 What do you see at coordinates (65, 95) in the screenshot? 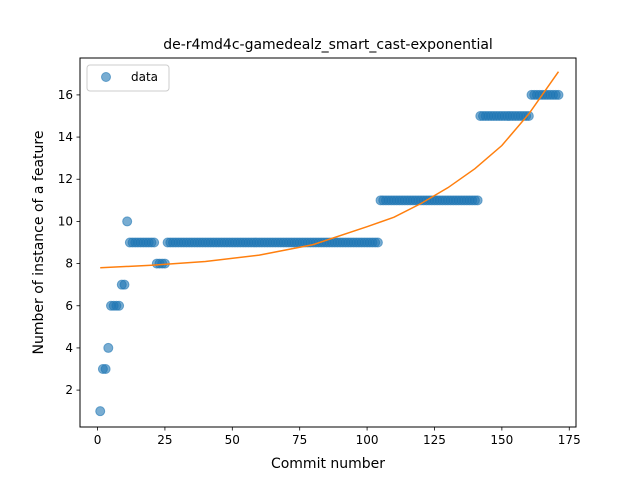
I see `y-tick-label: 16` at bounding box center [65, 95].